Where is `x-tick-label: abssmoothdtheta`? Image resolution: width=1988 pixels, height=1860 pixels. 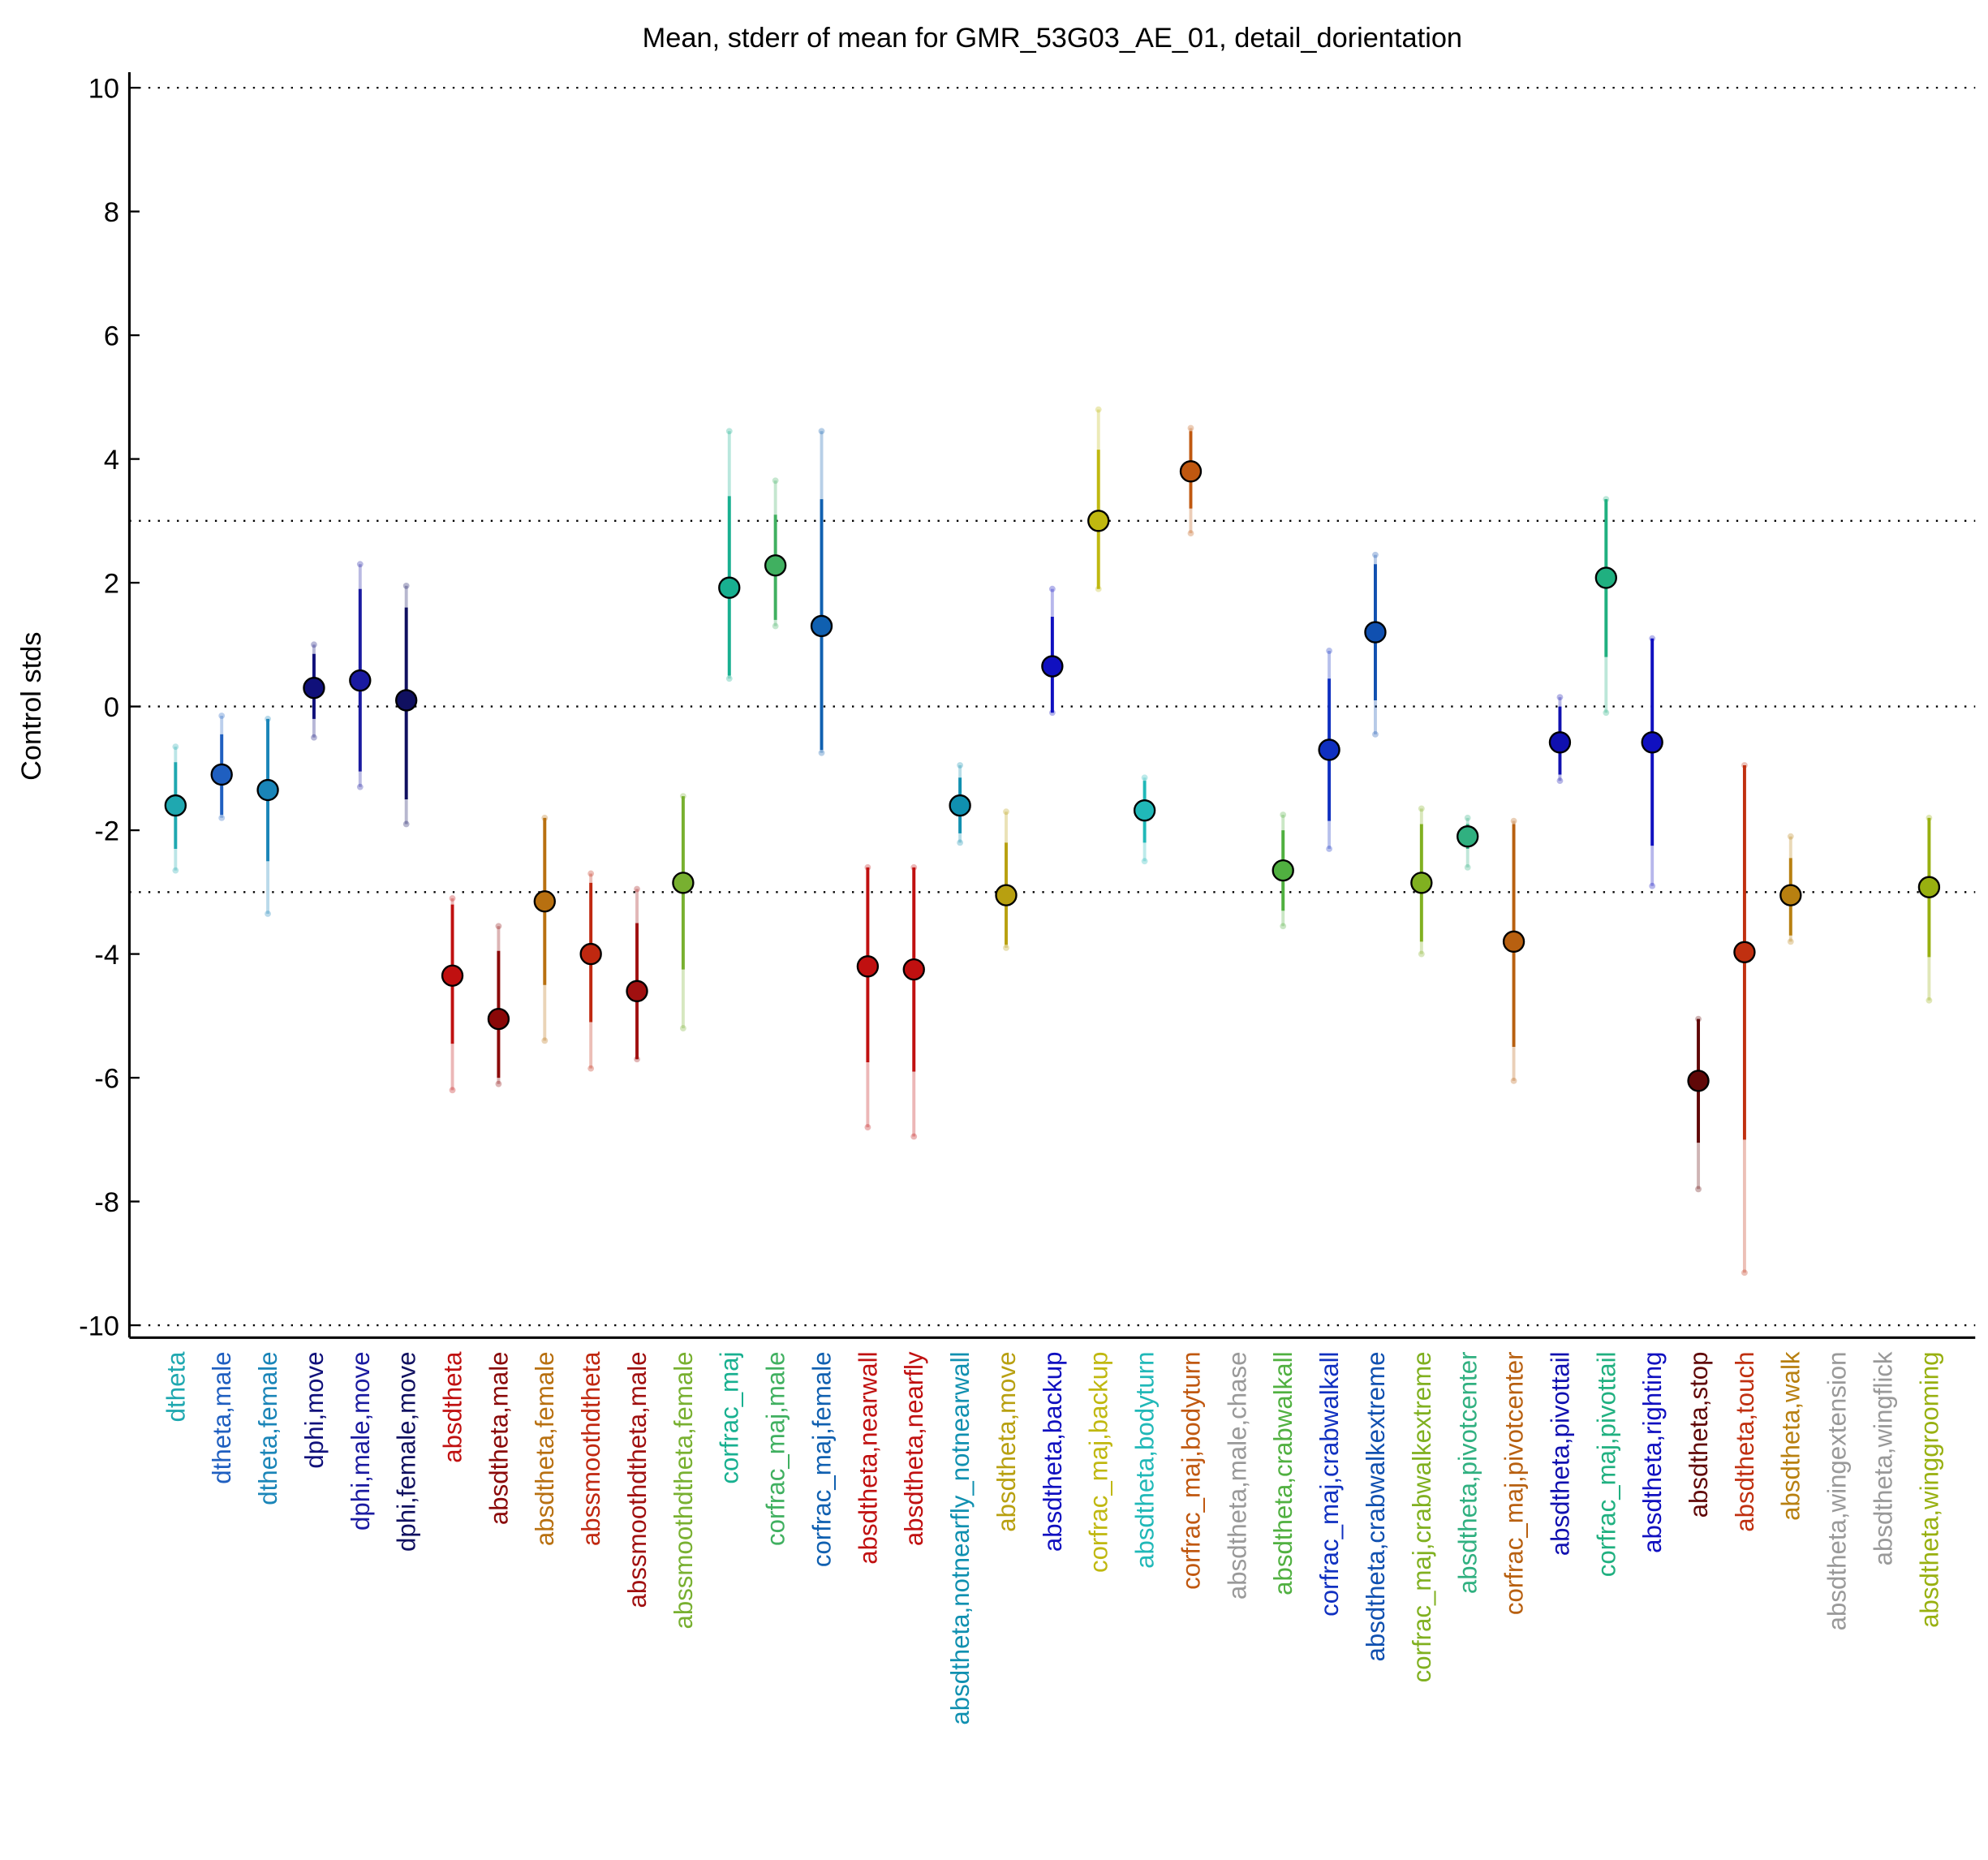 x-tick-label: abssmoothdtheta is located at coordinates (591, 1448).